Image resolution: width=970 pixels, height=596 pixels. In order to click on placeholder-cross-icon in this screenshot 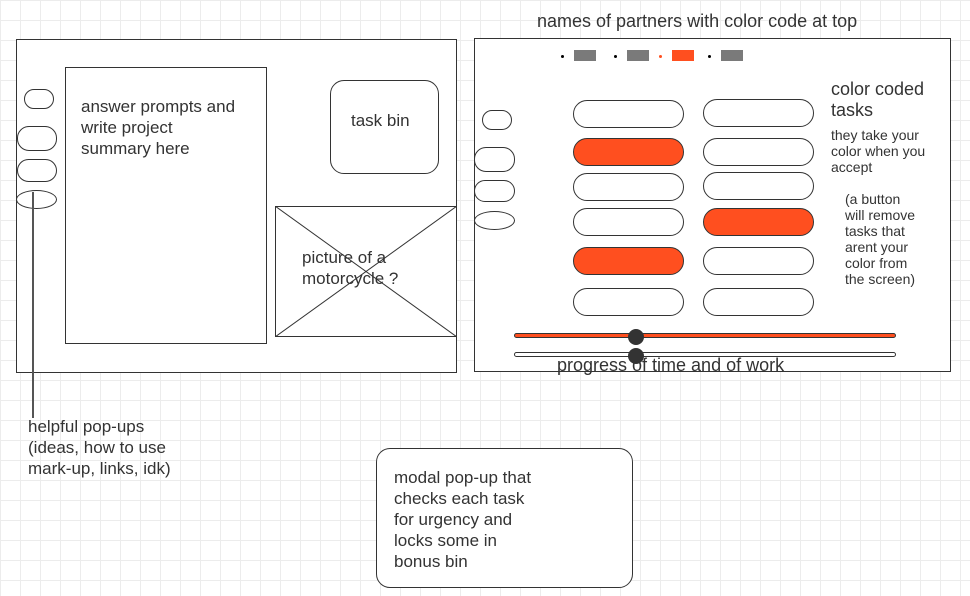, I will do `click(366, 271)`.